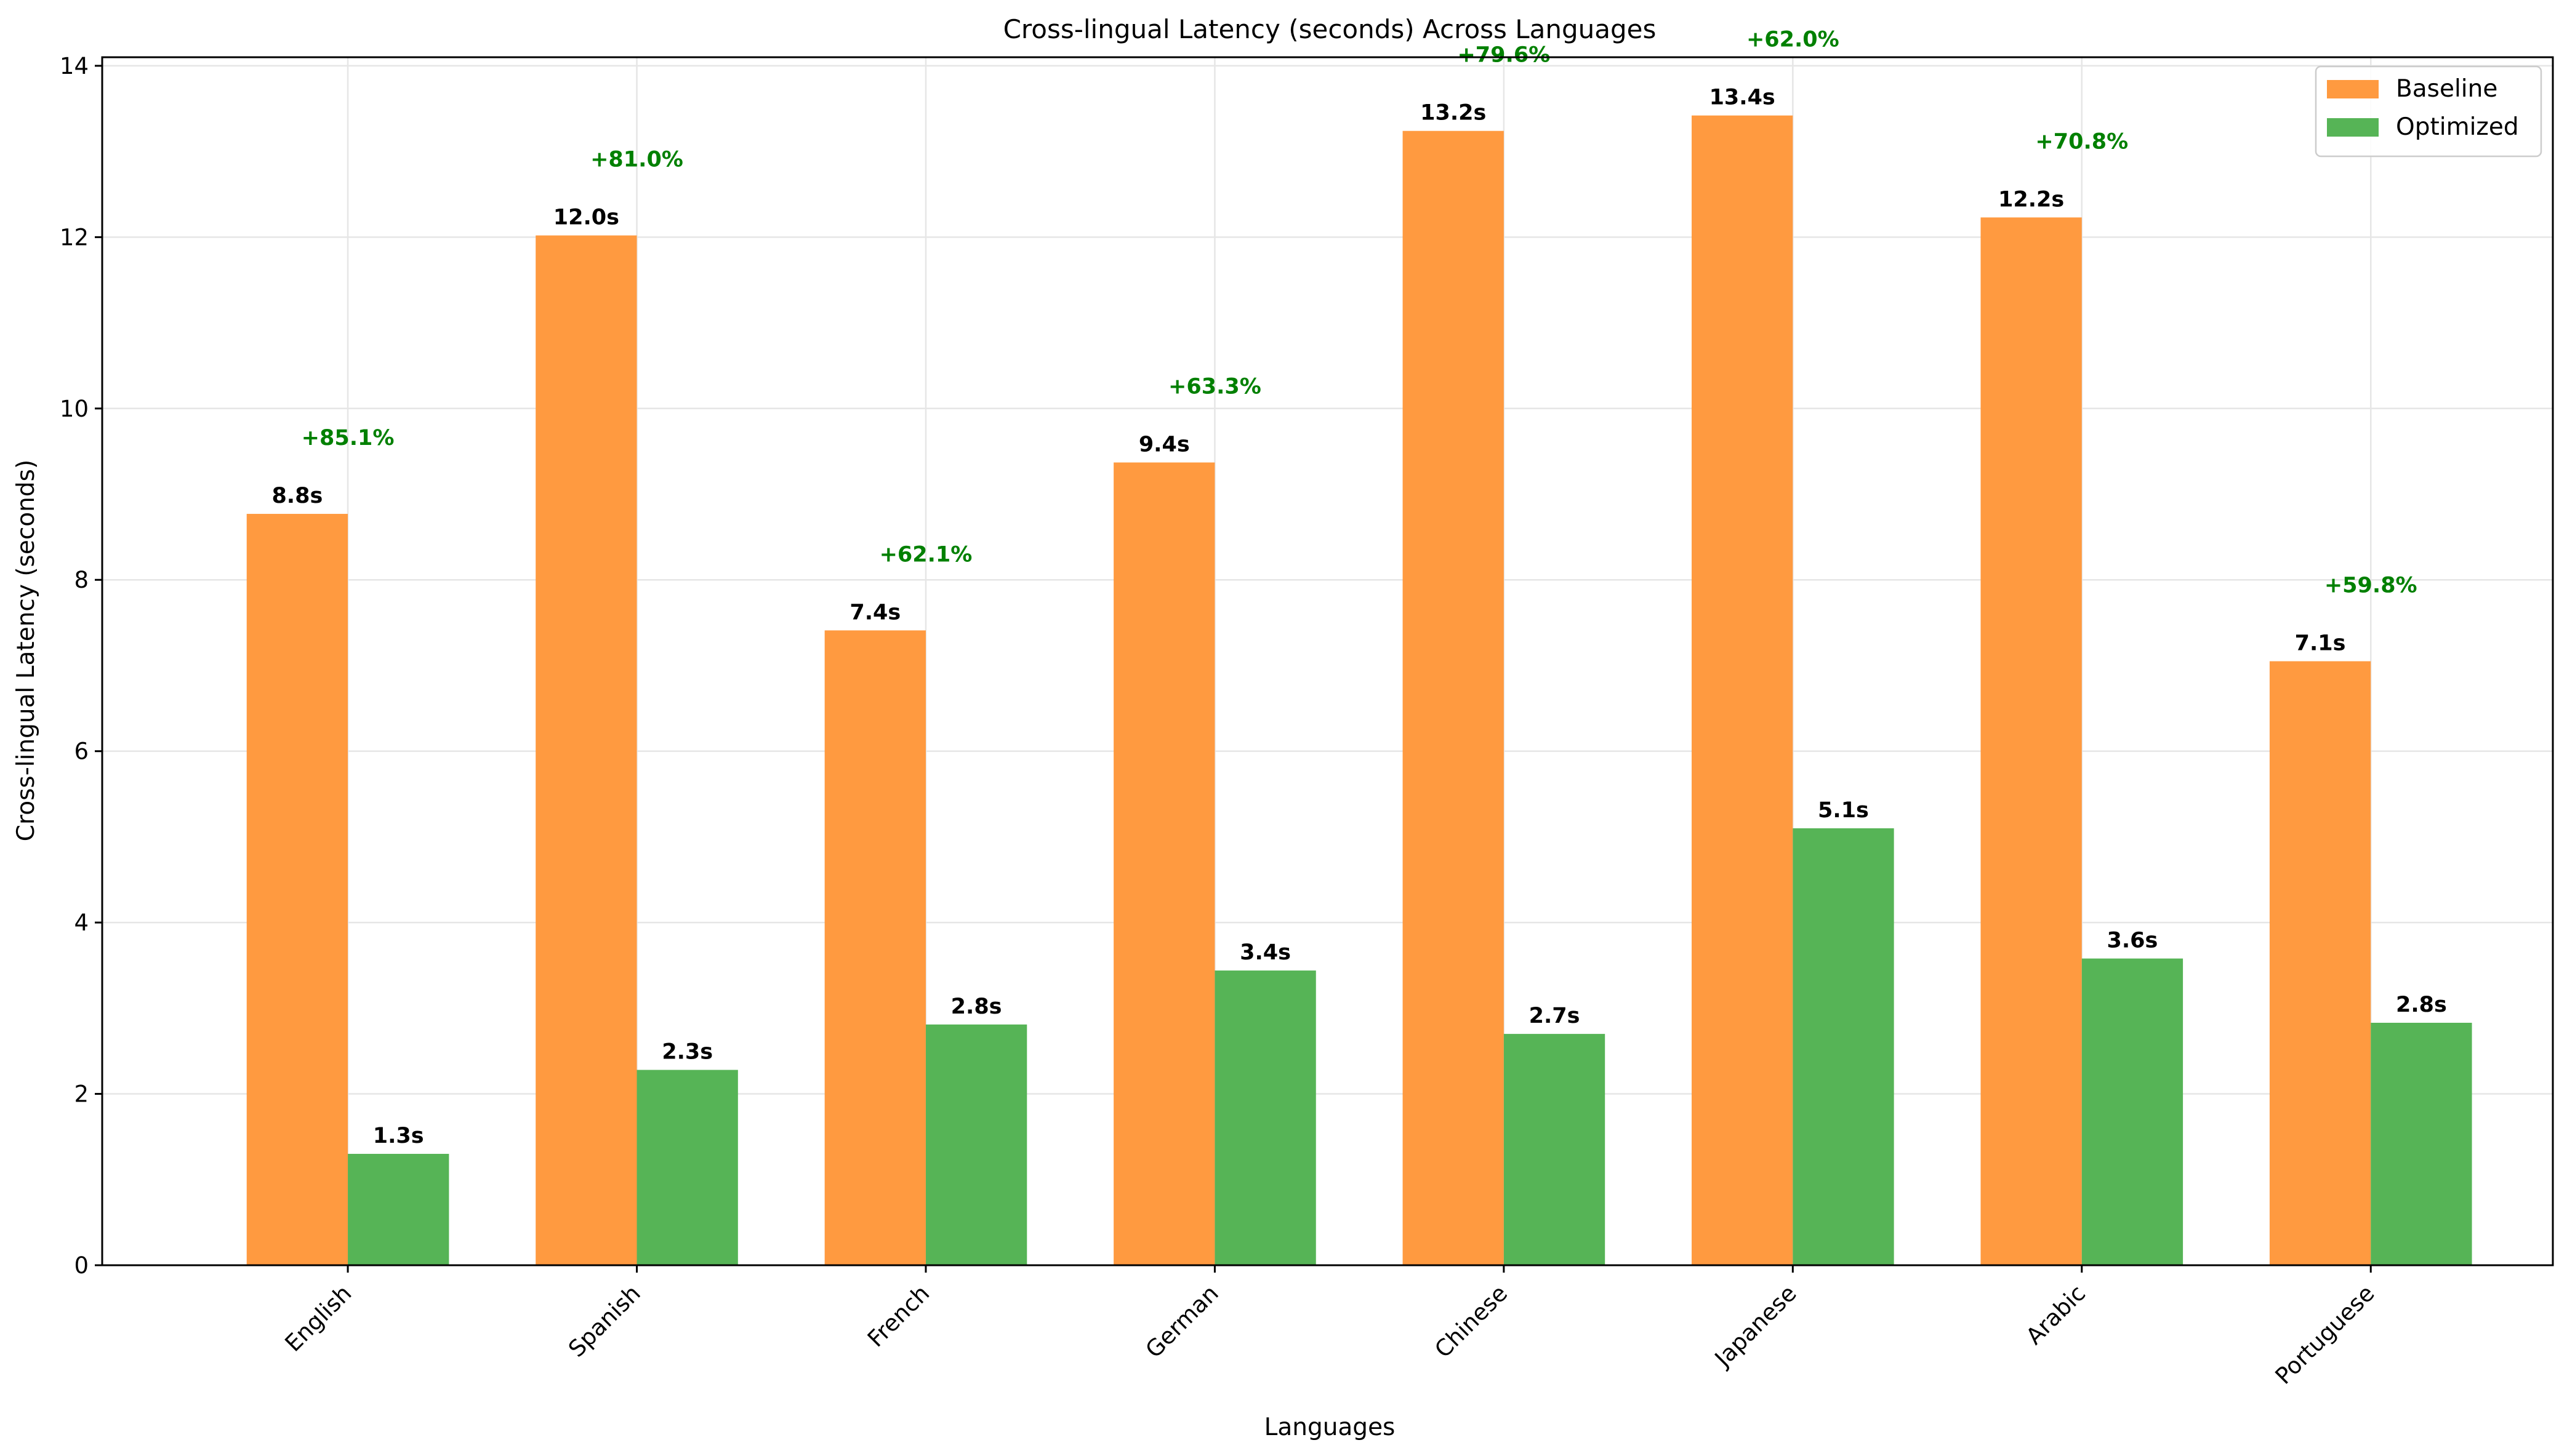  What do you see at coordinates (81, 1094) in the screenshot?
I see `y-tick-label-1: 2` at bounding box center [81, 1094].